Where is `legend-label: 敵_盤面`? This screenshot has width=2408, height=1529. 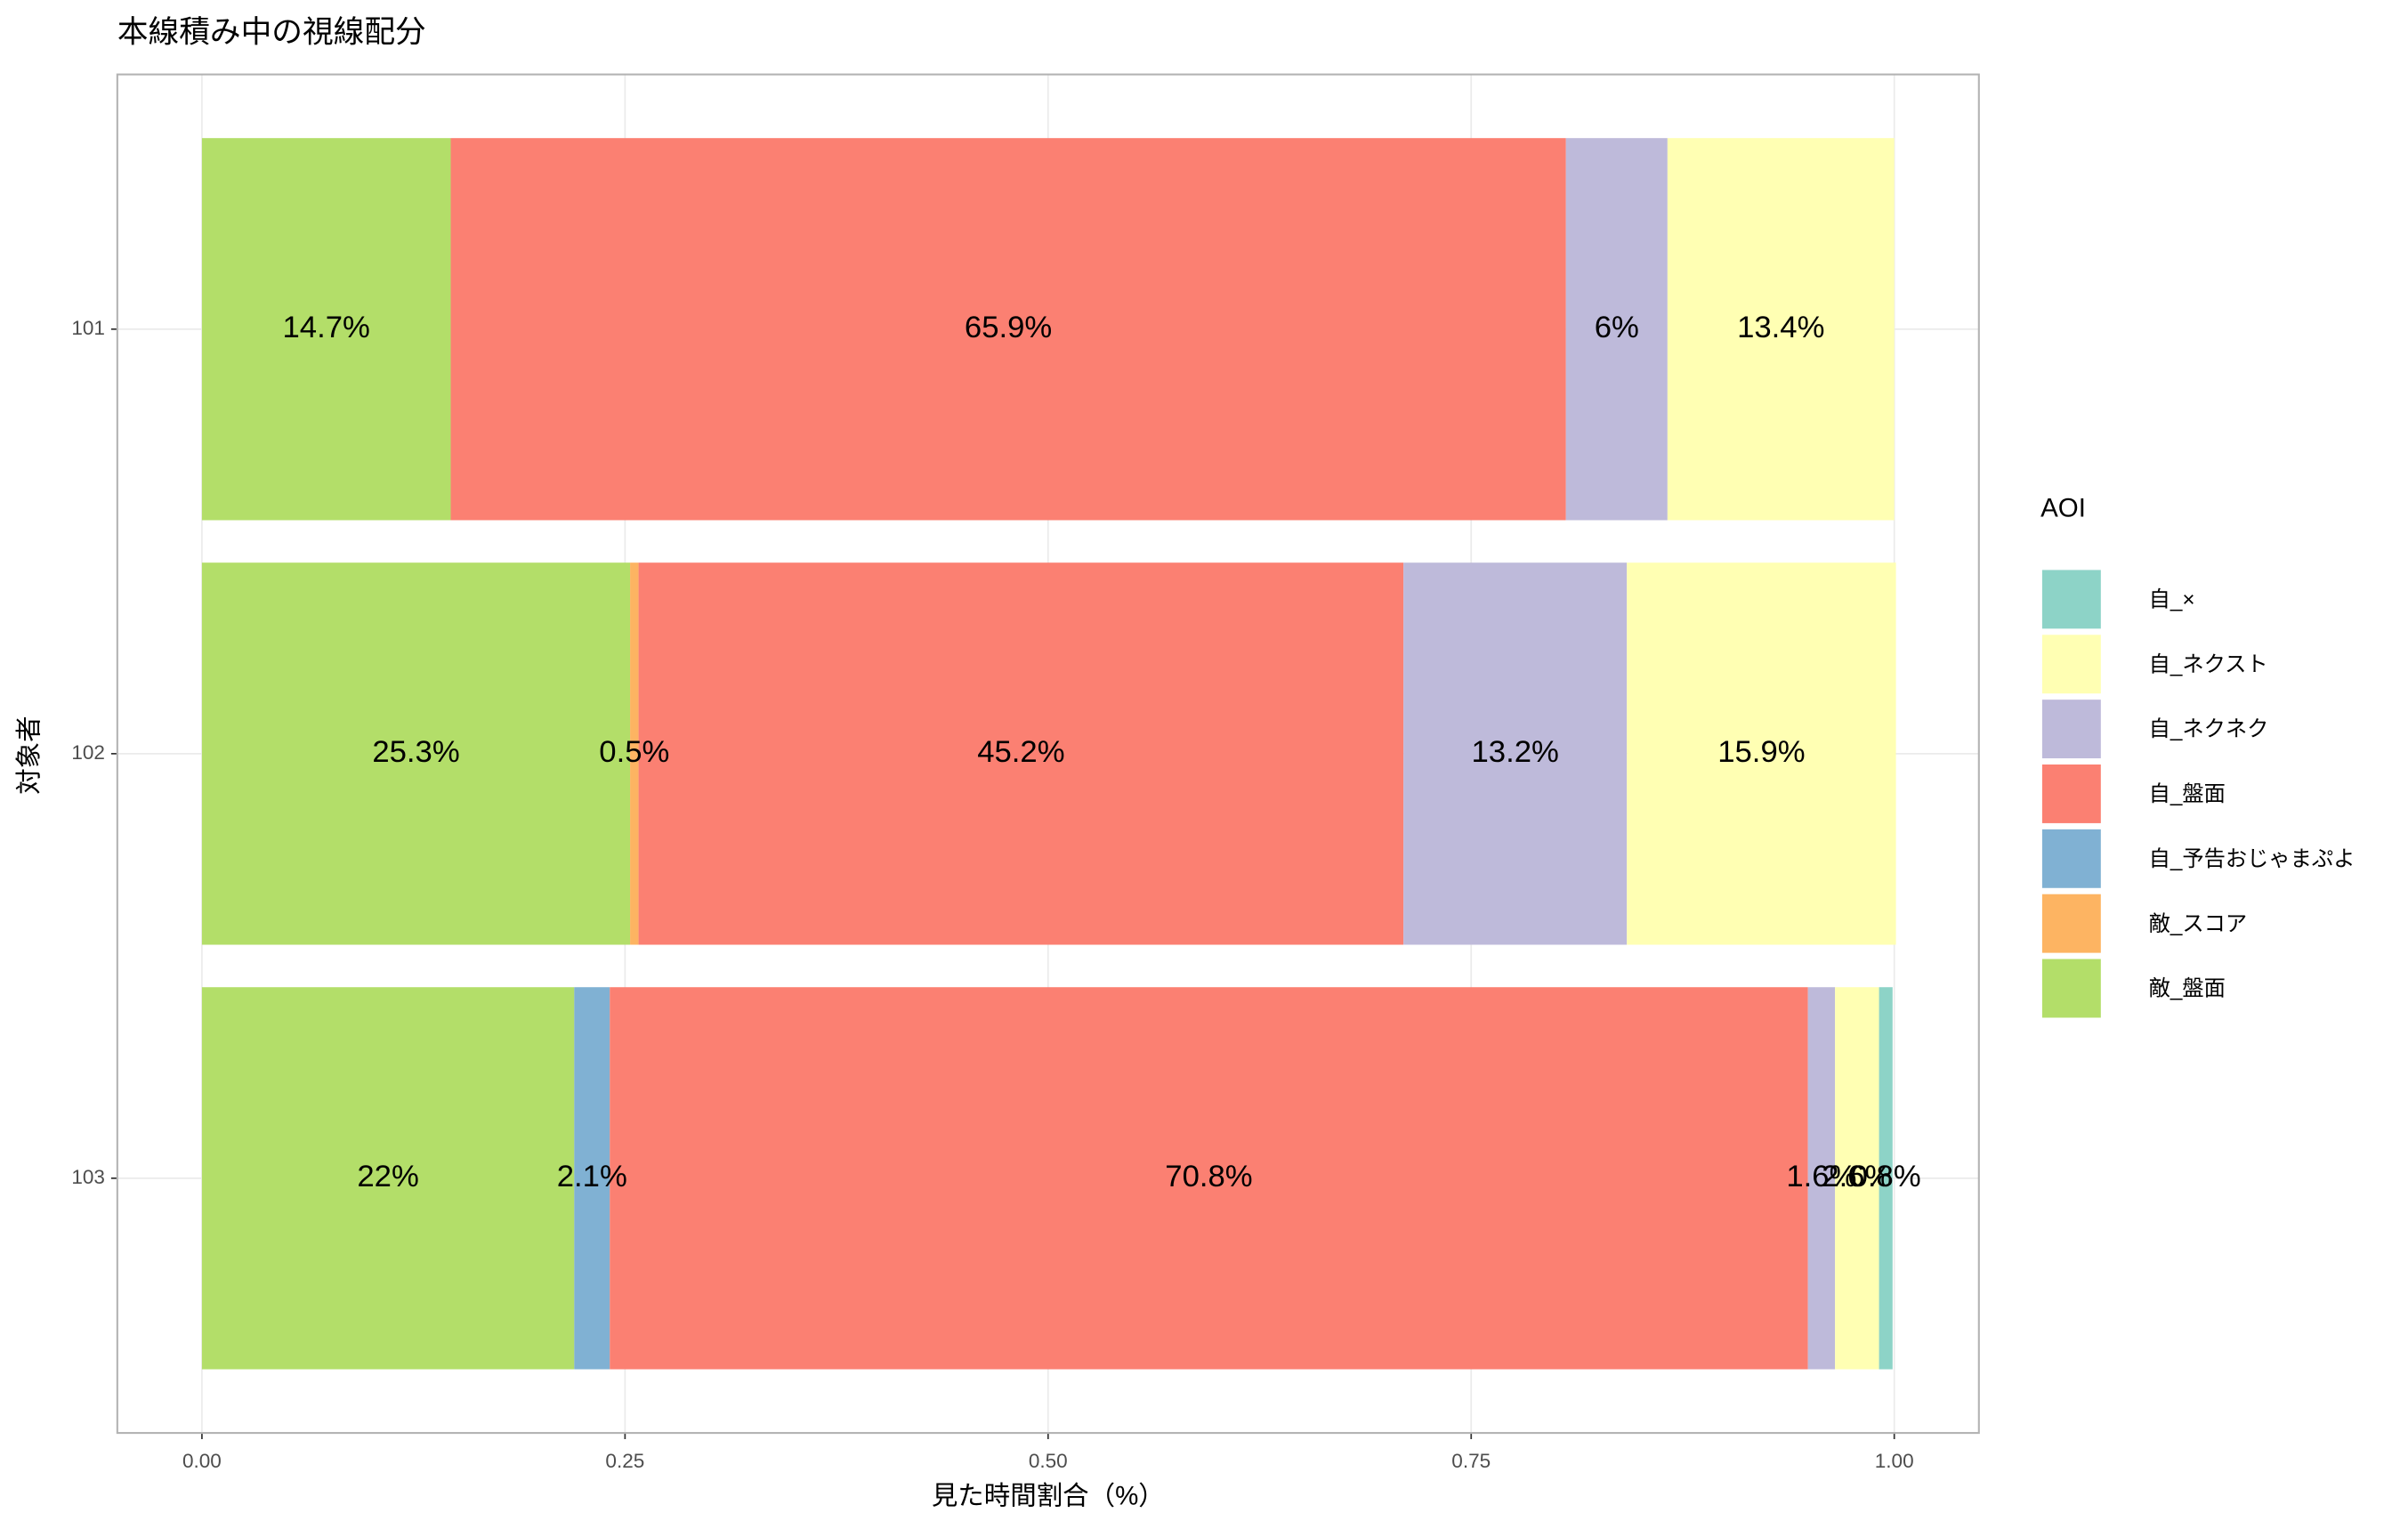 legend-label: 敵_盤面 is located at coordinates (2188, 989).